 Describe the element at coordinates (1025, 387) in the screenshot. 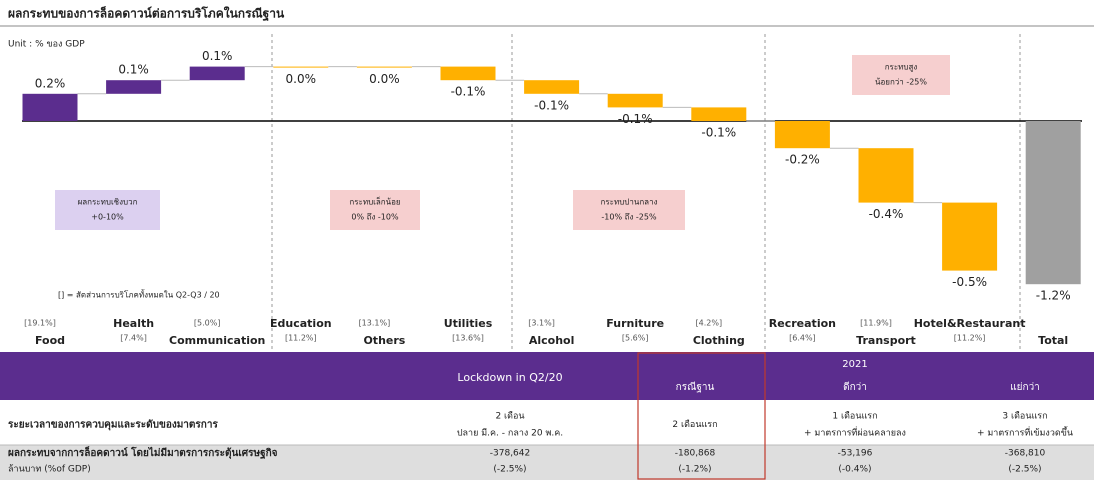

I see `scenario-header: แย่กว่า` at that location.